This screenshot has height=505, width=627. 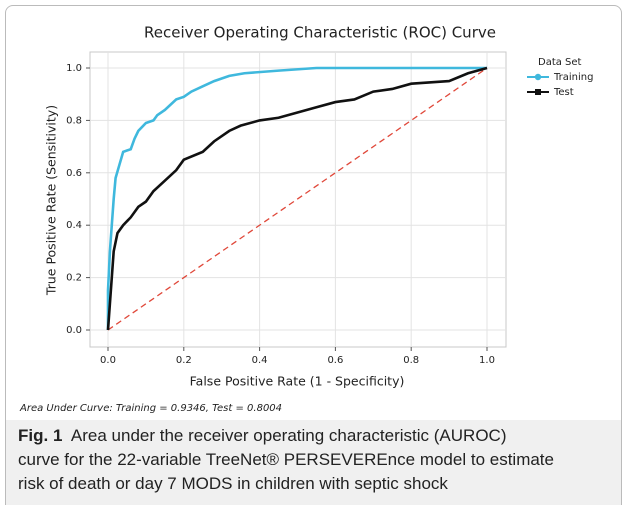 I want to click on x-tick-label: 0.8, so click(x=411, y=360).